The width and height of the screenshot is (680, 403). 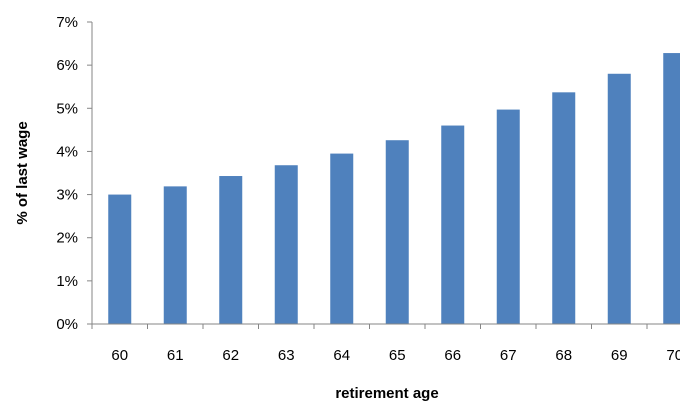 What do you see at coordinates (67, 281) in the screenshot?
I see `y-tick-label: 1%` at bounding box center [67, 281].